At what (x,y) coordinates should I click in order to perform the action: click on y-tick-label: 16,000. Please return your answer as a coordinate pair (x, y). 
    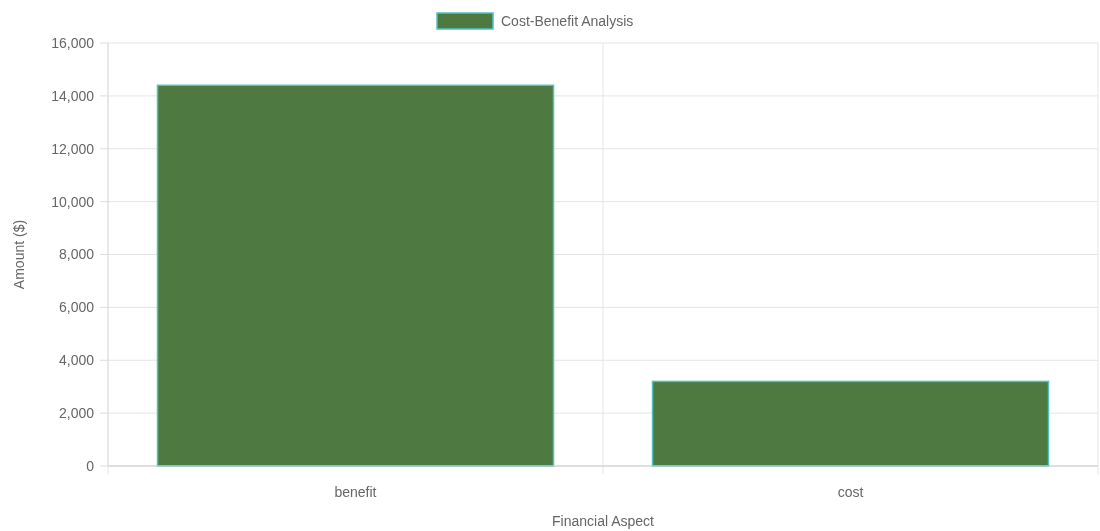
    Looking at the image, I should click on (73, 42).